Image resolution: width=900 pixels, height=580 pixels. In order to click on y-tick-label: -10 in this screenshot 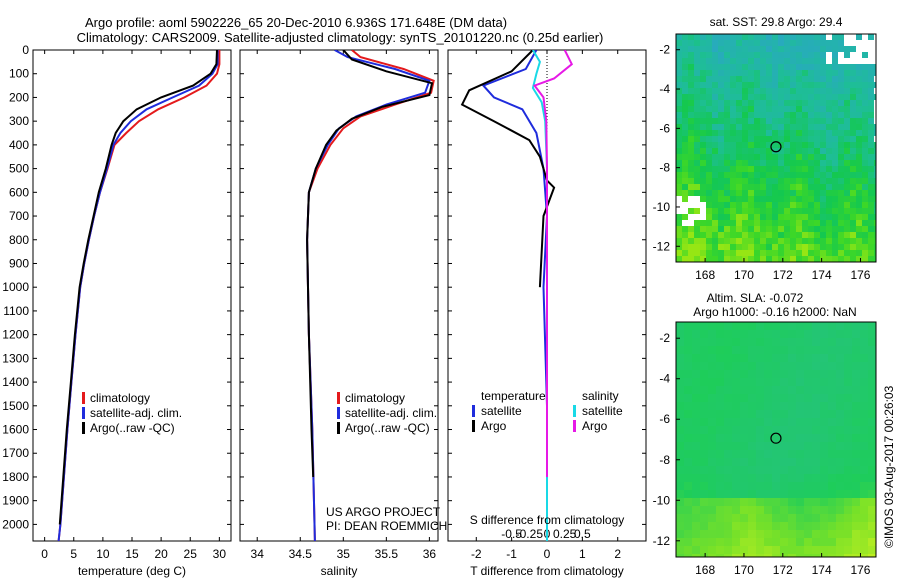, I will do `click(662, 500)`.